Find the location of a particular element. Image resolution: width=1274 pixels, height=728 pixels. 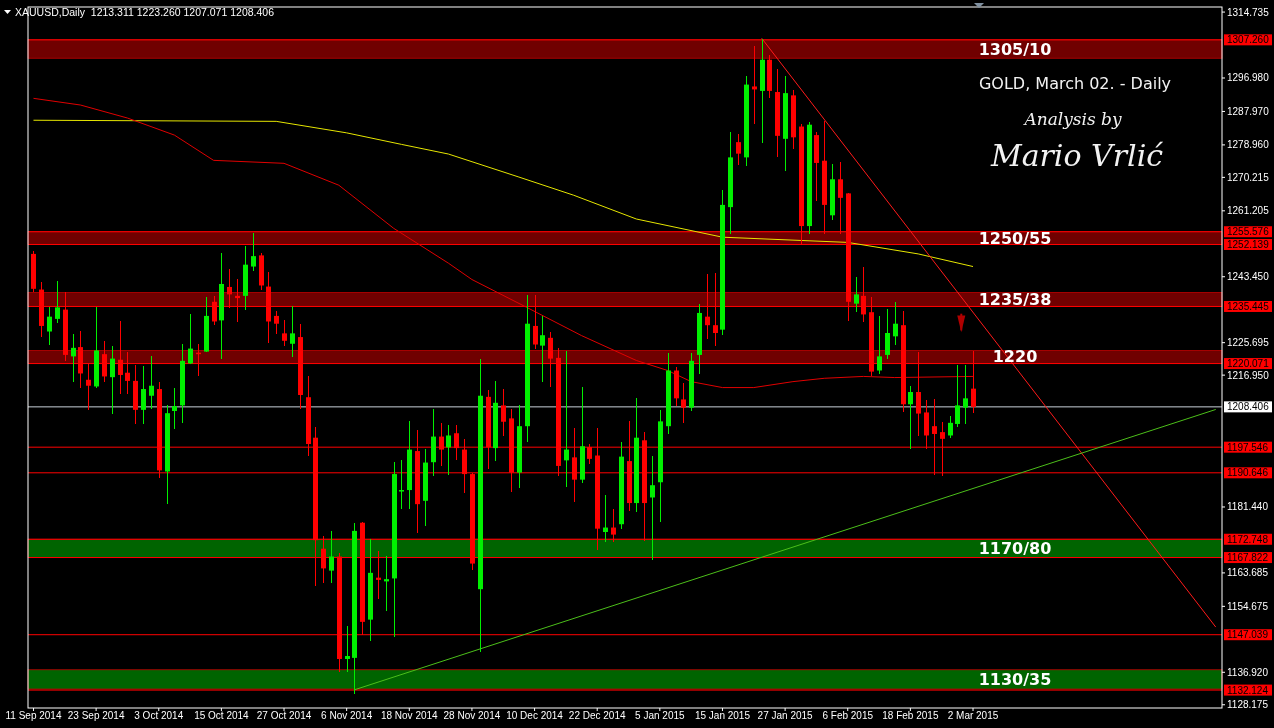

x-tick-label: 5 Jan 2015 is located at coordinates (660, 715).